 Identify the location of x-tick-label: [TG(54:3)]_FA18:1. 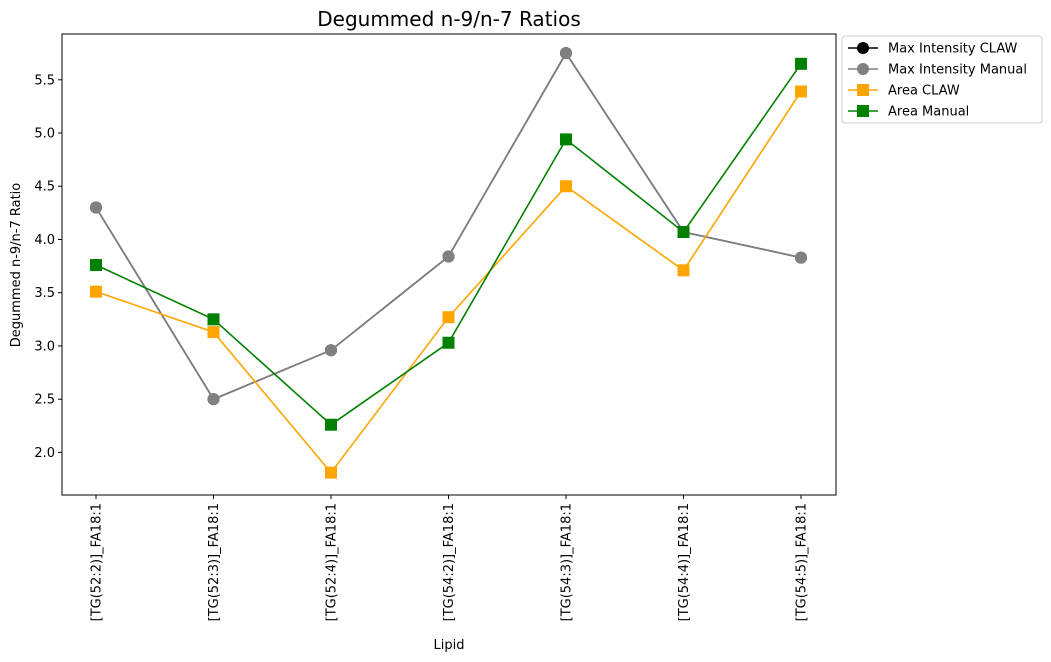
(567, 562).